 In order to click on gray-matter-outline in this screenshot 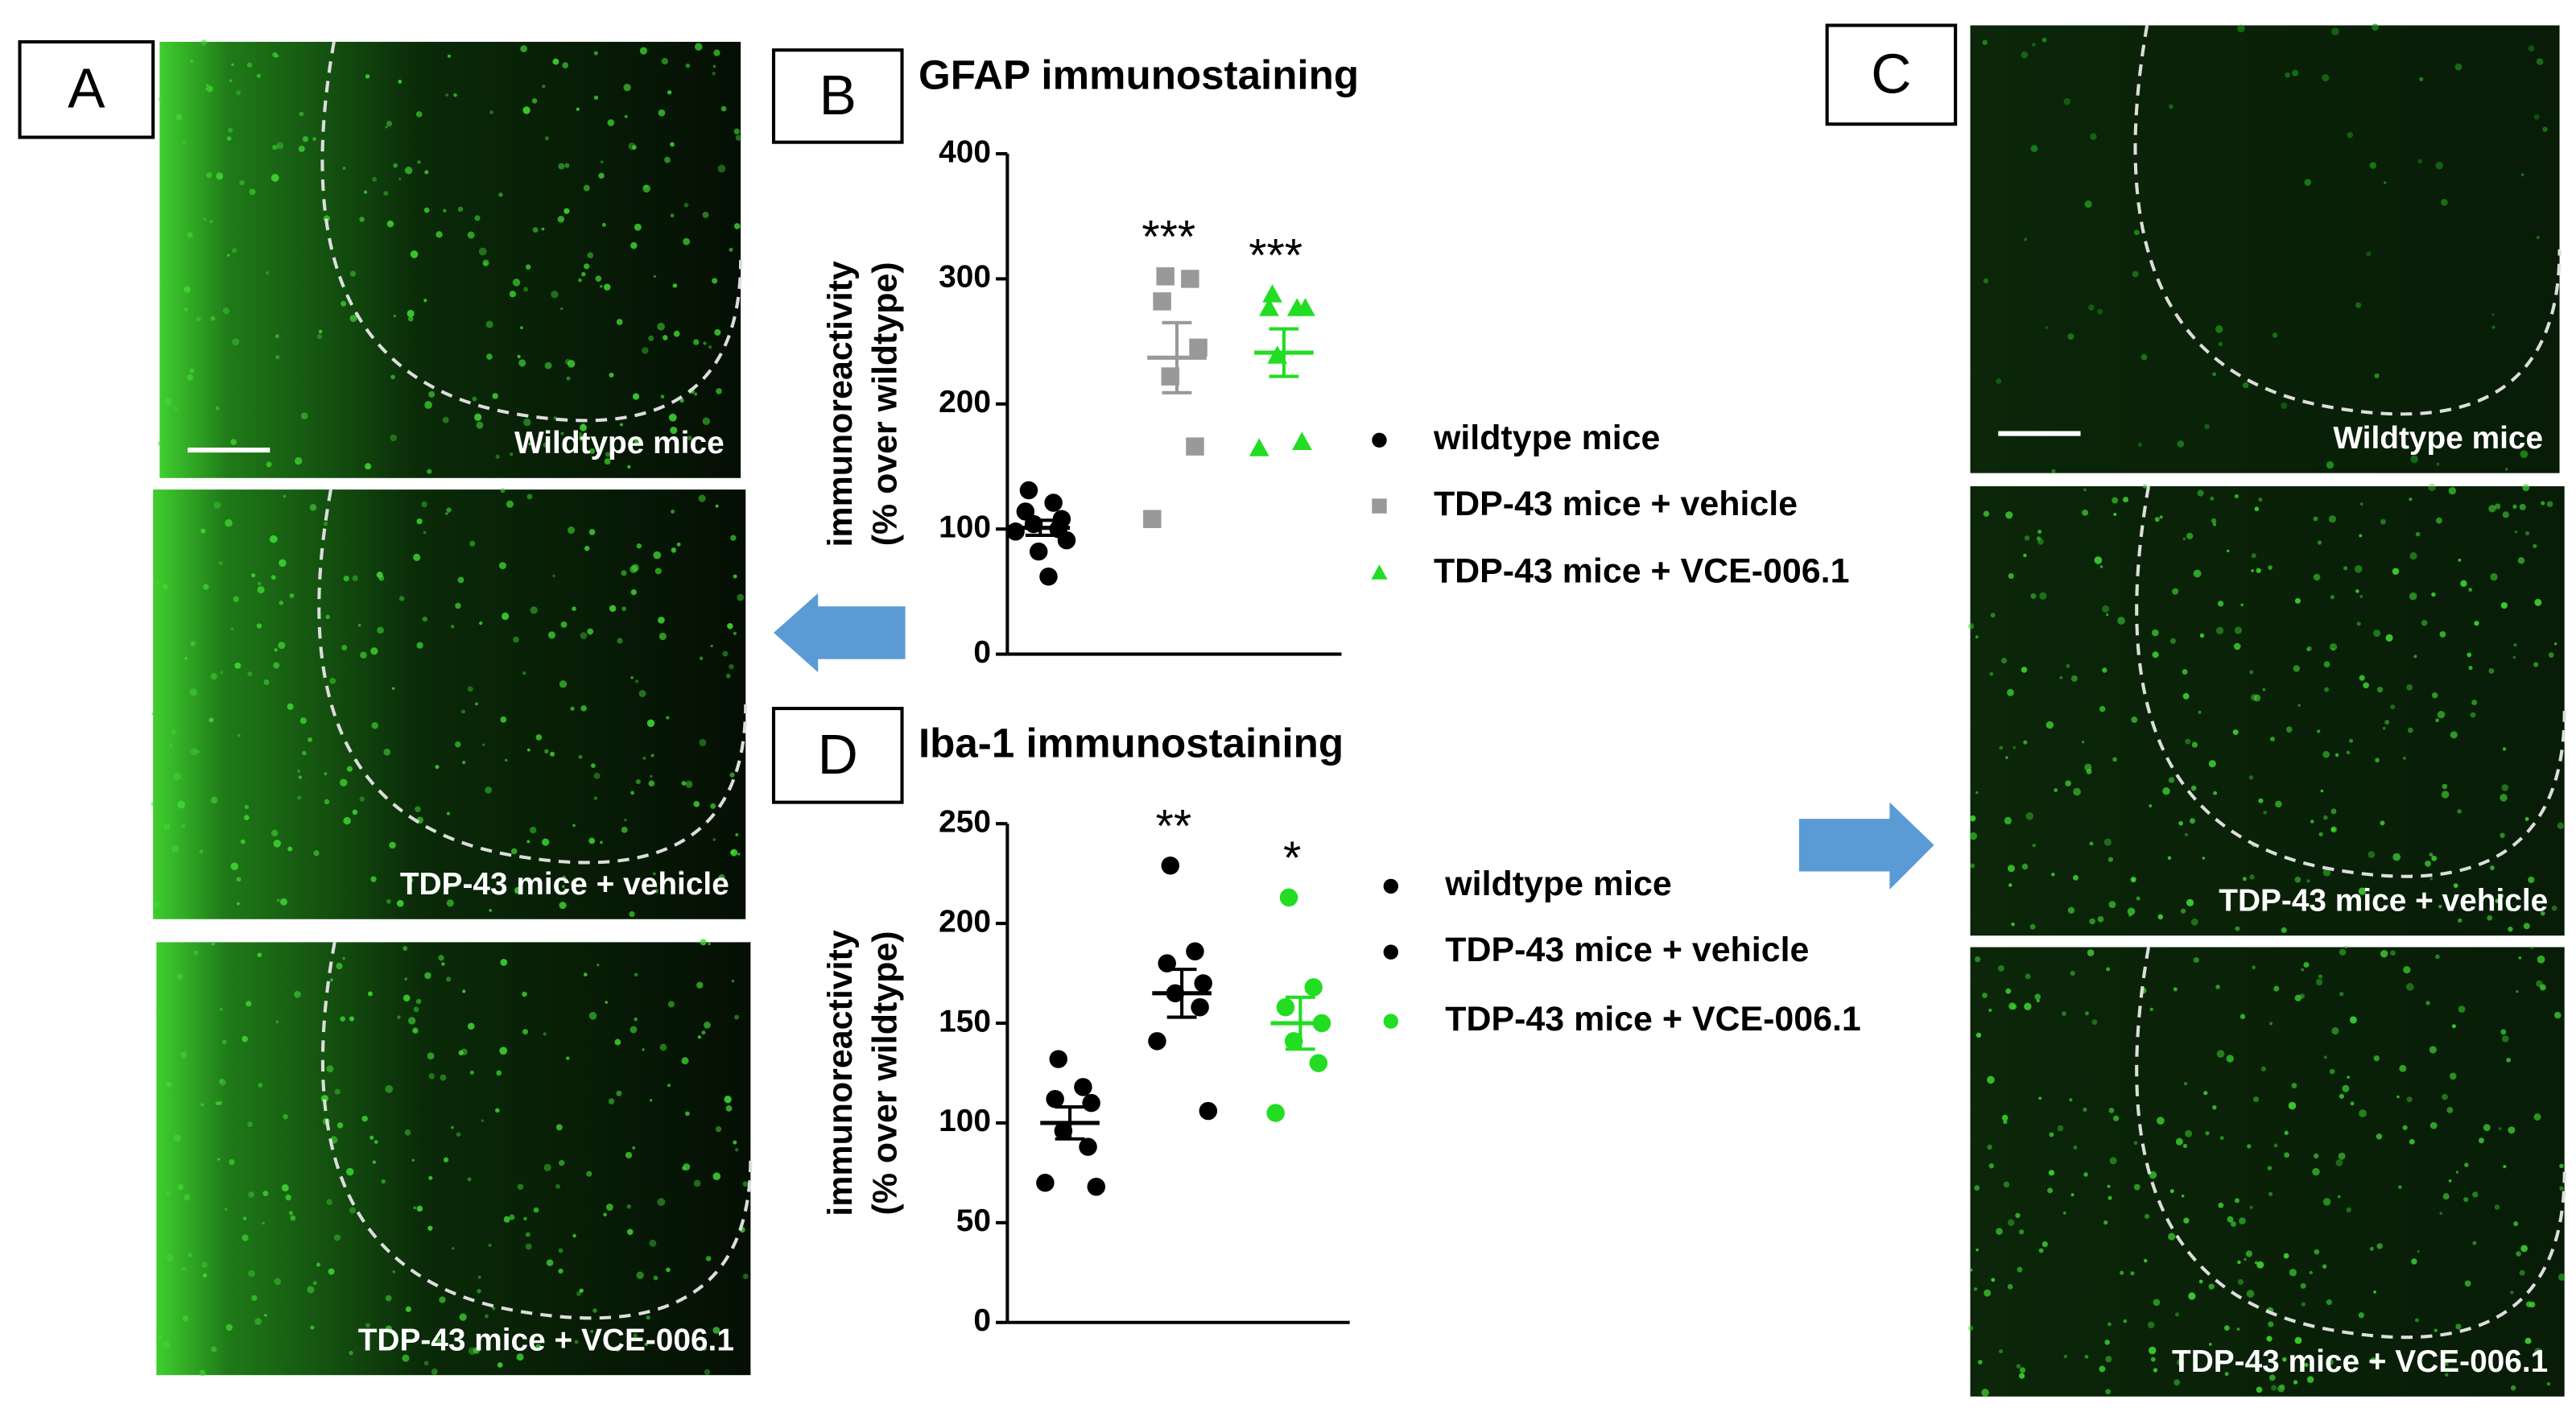, I will do `click(2347, 220)`.